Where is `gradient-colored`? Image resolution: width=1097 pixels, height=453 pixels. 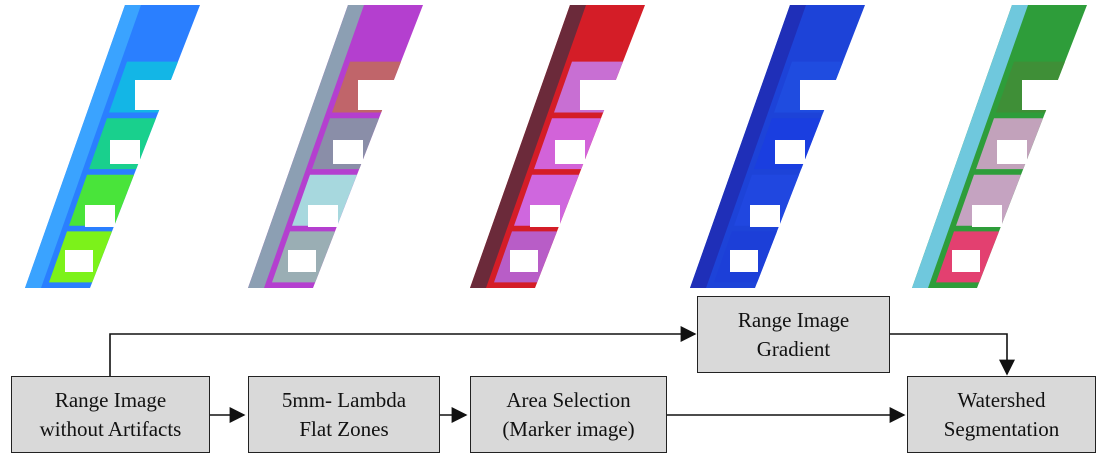 gradient-colored is located at coordinates (777, 146).